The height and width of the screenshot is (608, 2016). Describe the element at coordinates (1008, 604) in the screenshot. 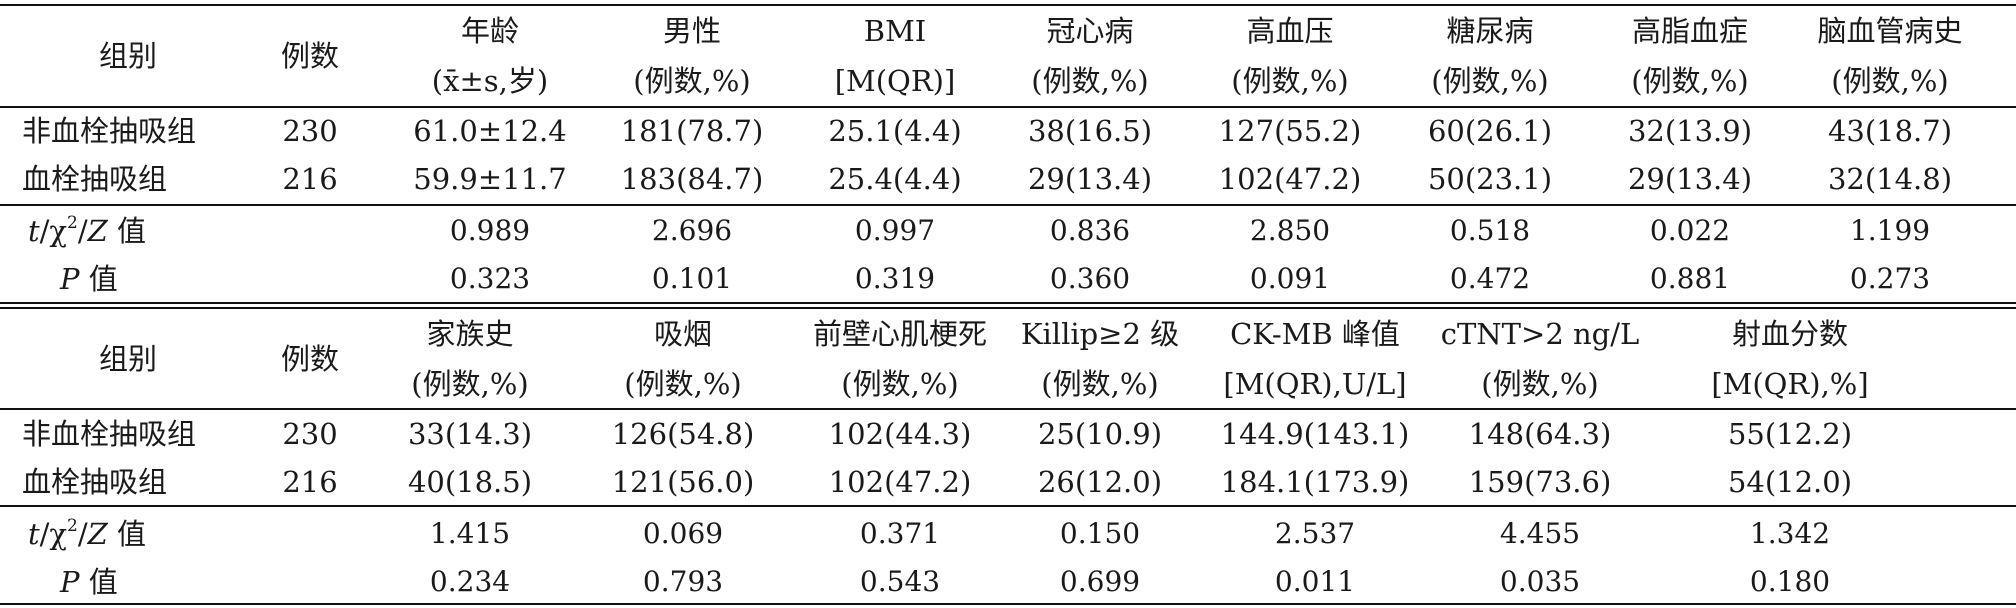

I see `bottom-rule` at that location.